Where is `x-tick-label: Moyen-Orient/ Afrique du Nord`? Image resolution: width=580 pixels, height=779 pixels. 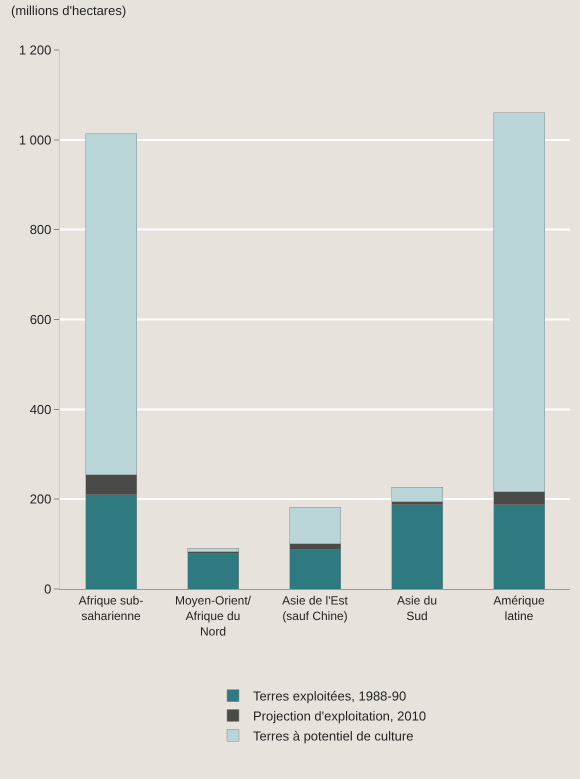
x-tick-label: Moyen-Orient/ Afrique du Nord is located at coordinates (213, 616).